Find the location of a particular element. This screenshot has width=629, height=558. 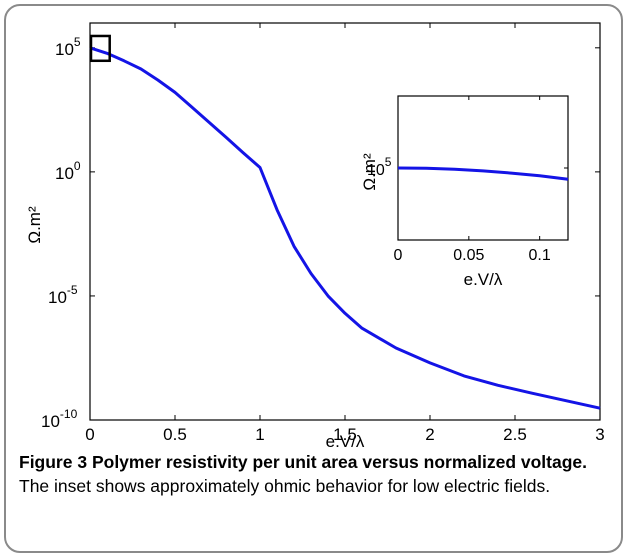

inset-series-line is located at coordinates (483, 173).